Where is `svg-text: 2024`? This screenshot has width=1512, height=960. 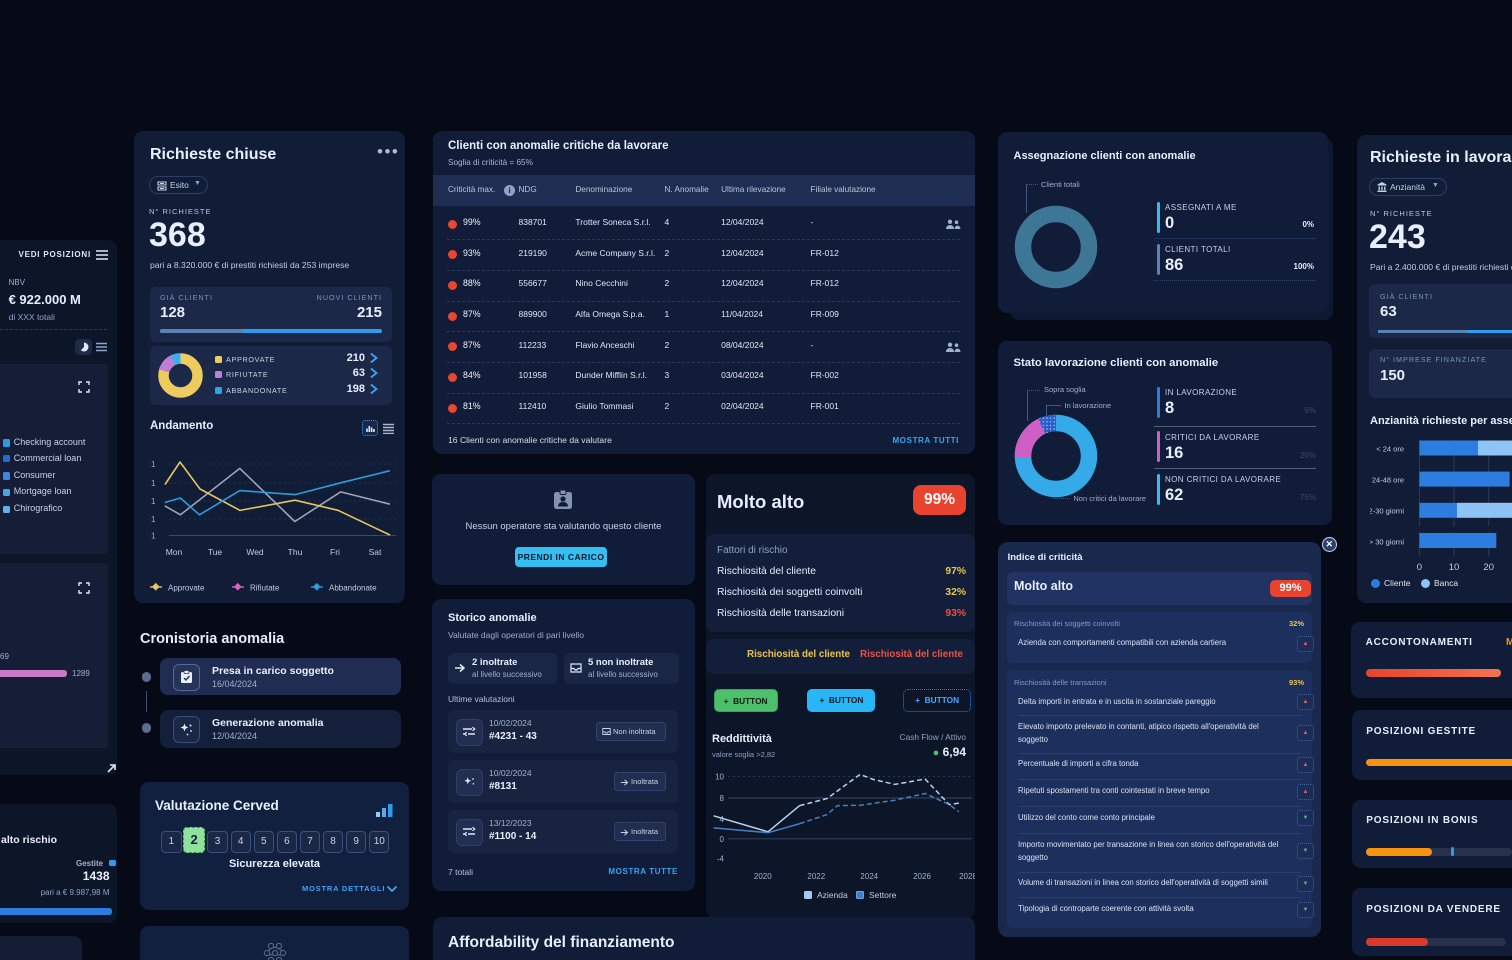
svg-text: 2024 is located at coordinates (869, 876).